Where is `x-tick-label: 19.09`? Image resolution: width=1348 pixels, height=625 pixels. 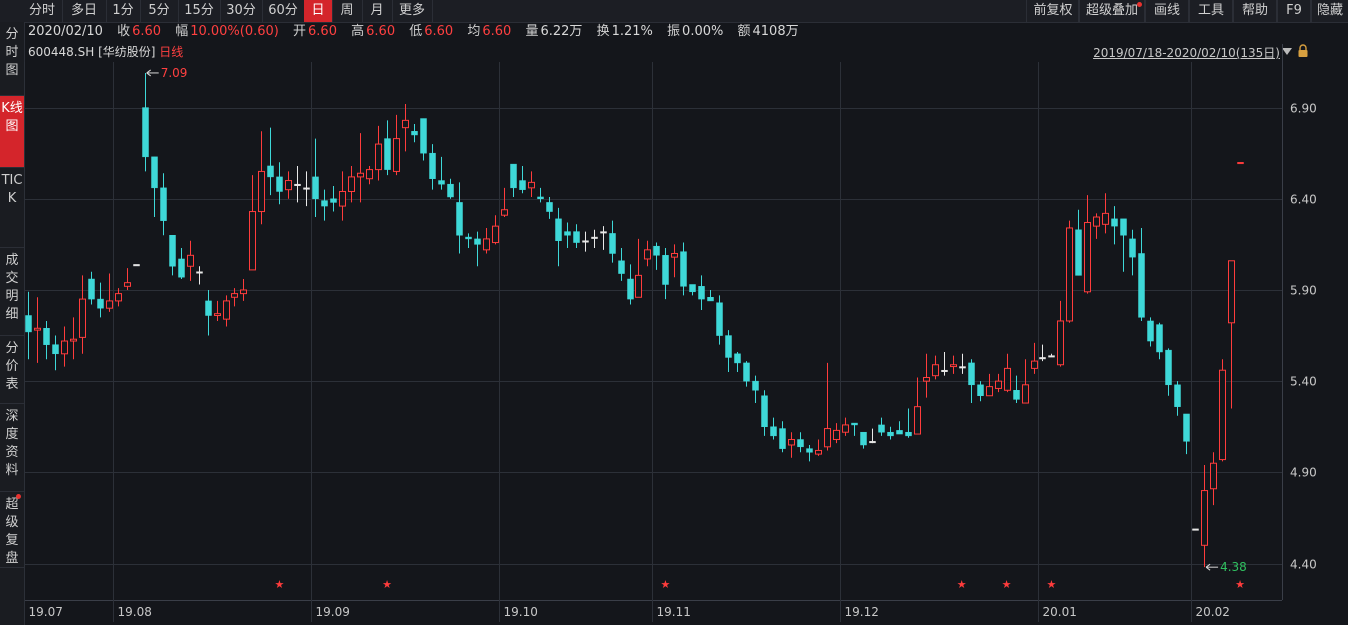
x-tick-label: 19.09 is located at coordinates (333, 612).